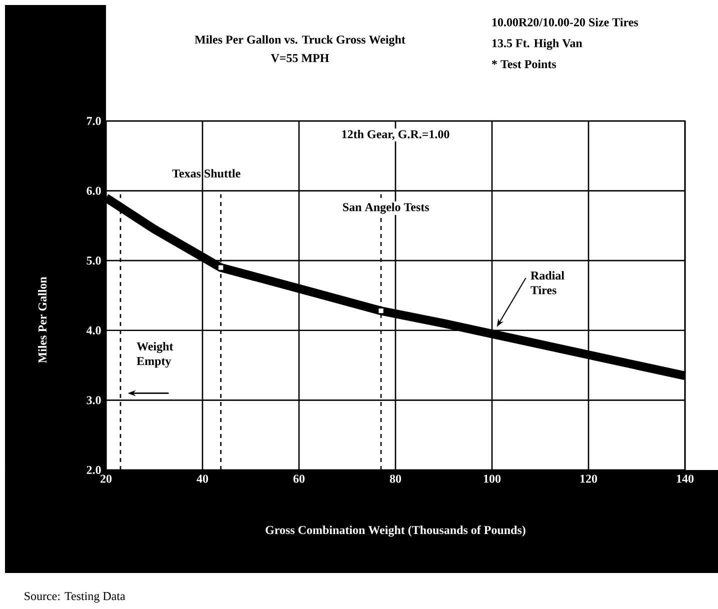 Image resolution: width=718 pixels, height=609 pixels. What do you see at coordinates (93, 260) in the screenshot?
I see `y-tick-label: 5.0` at bounding box center [93, 260].